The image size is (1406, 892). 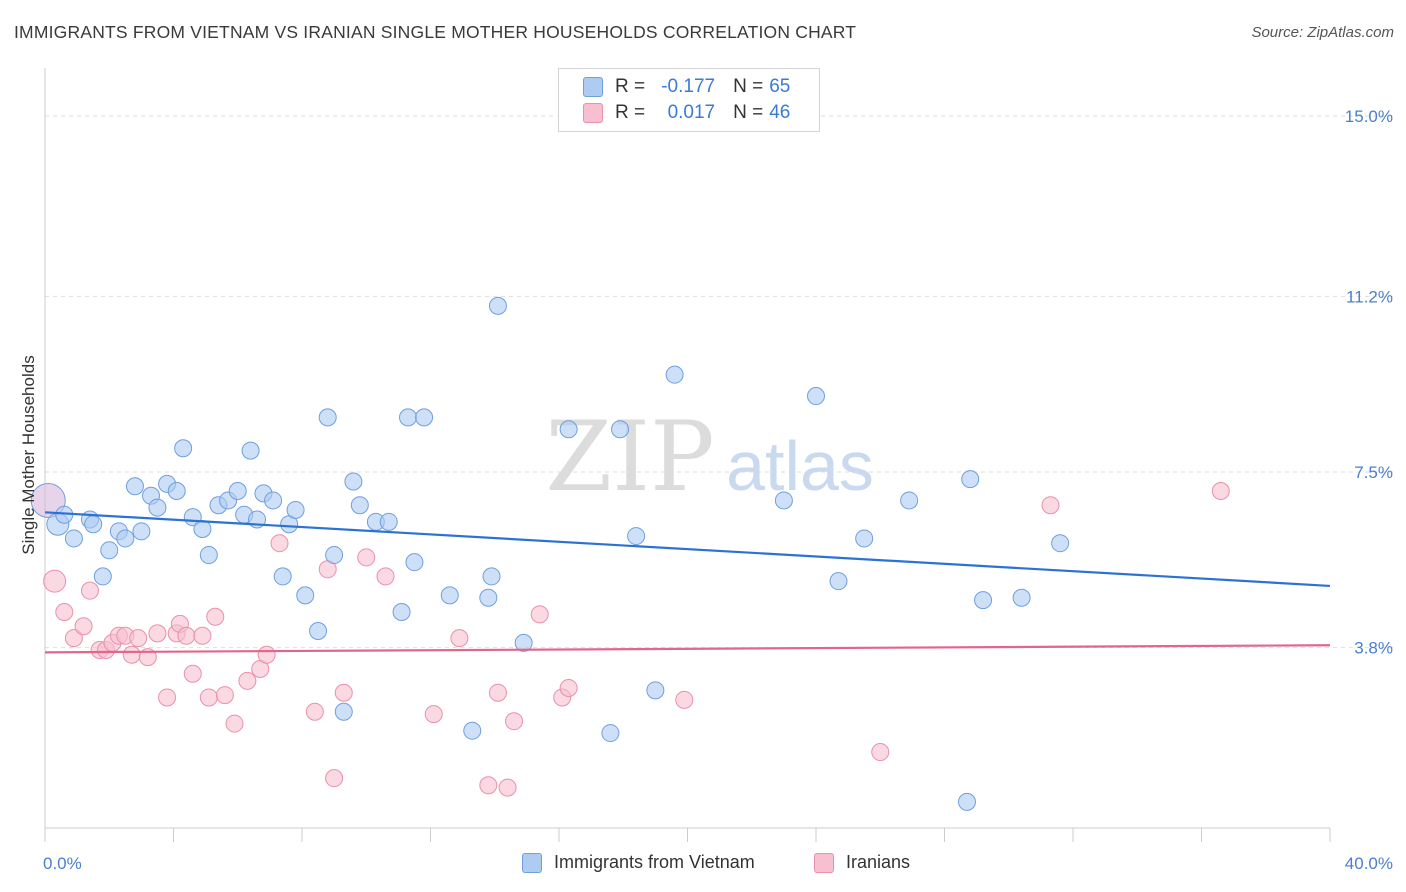 What do you see at coordinates (1322, 32) in the screenshot?
I see `source-label: Source: ZipAtlas.com` at bounding box center [1322, 32].